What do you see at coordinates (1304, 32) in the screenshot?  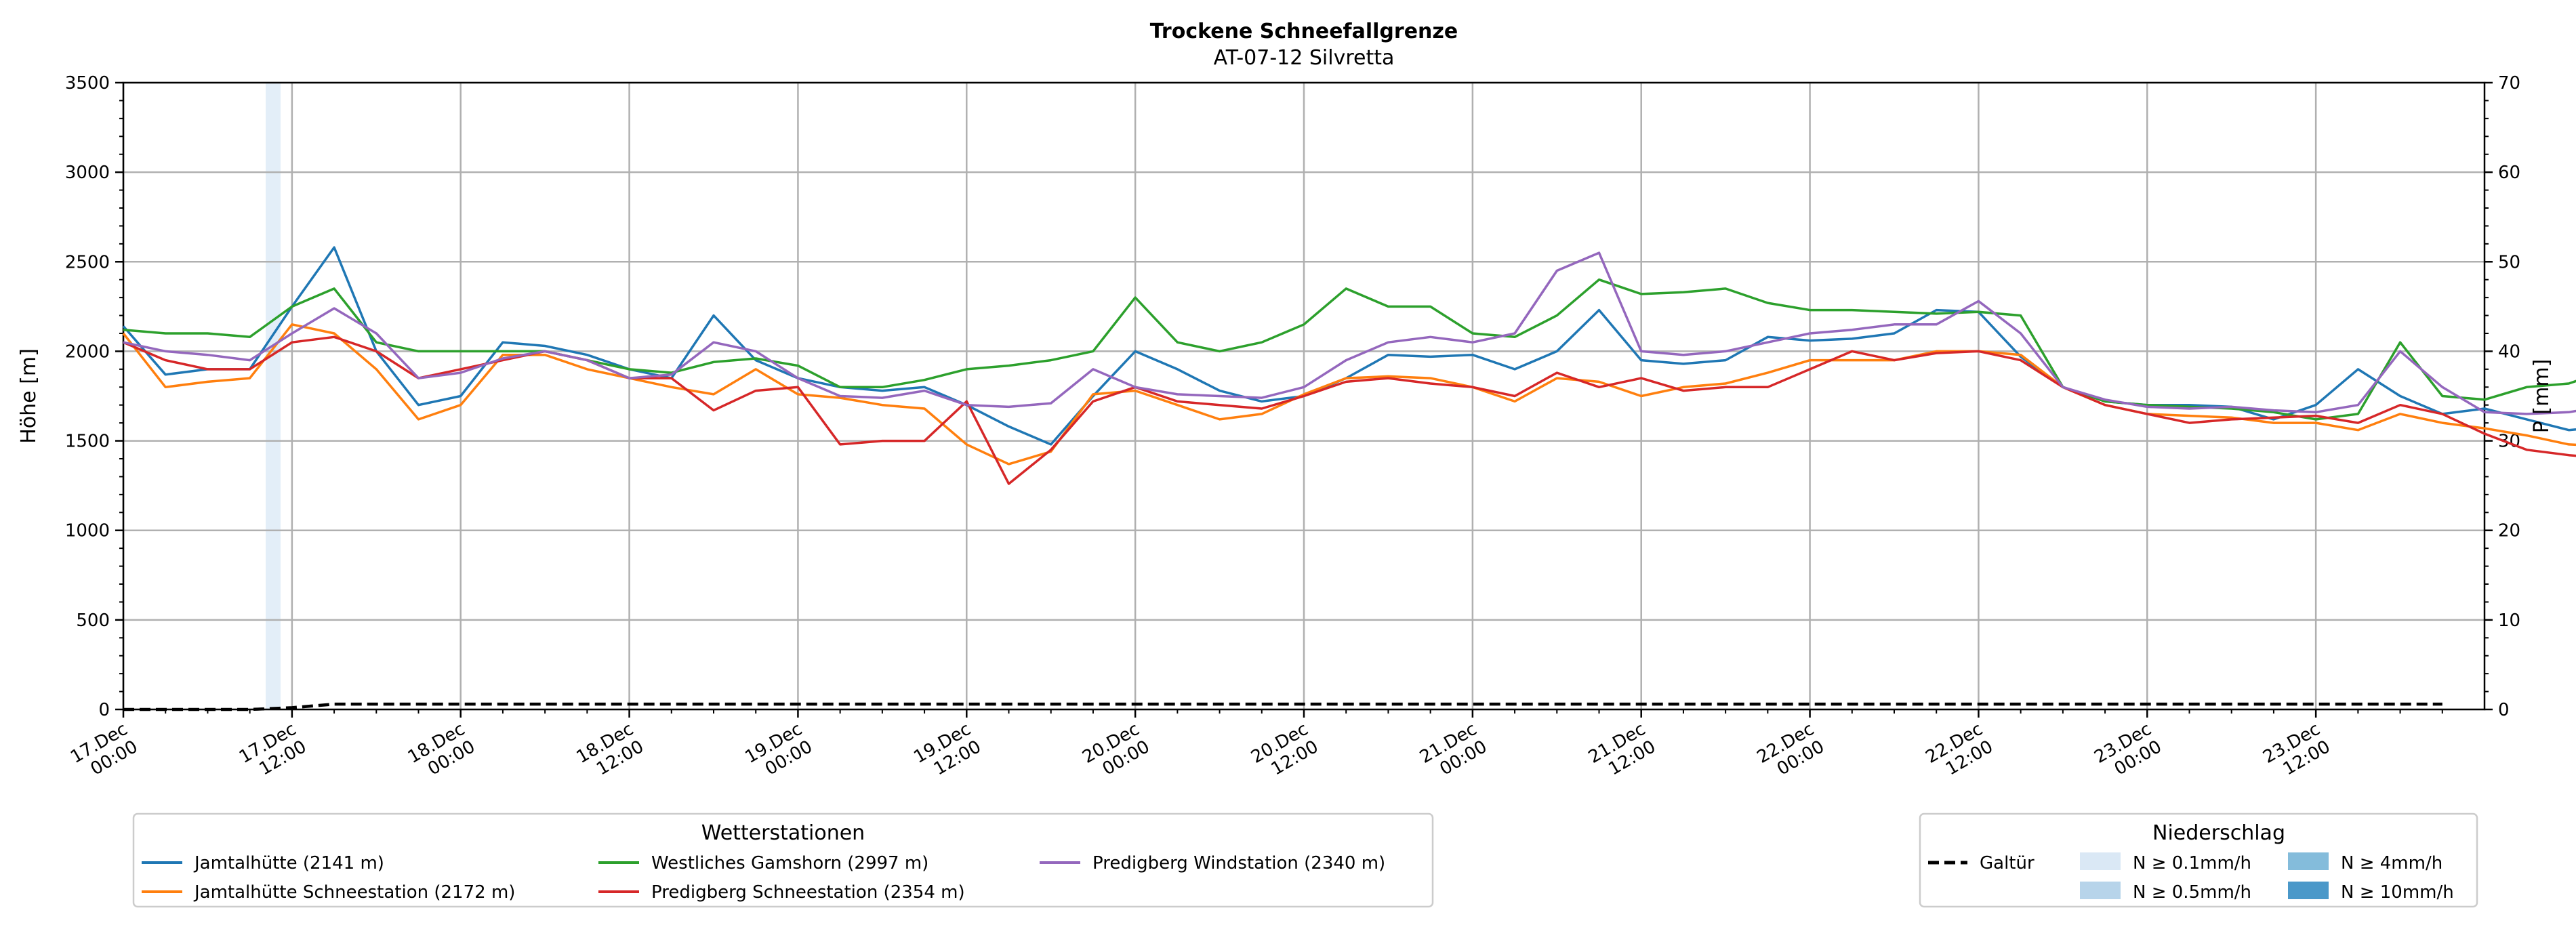 I see `chart-title: Trockene Schneefallgrenze` at bounding box center [1304, 32].